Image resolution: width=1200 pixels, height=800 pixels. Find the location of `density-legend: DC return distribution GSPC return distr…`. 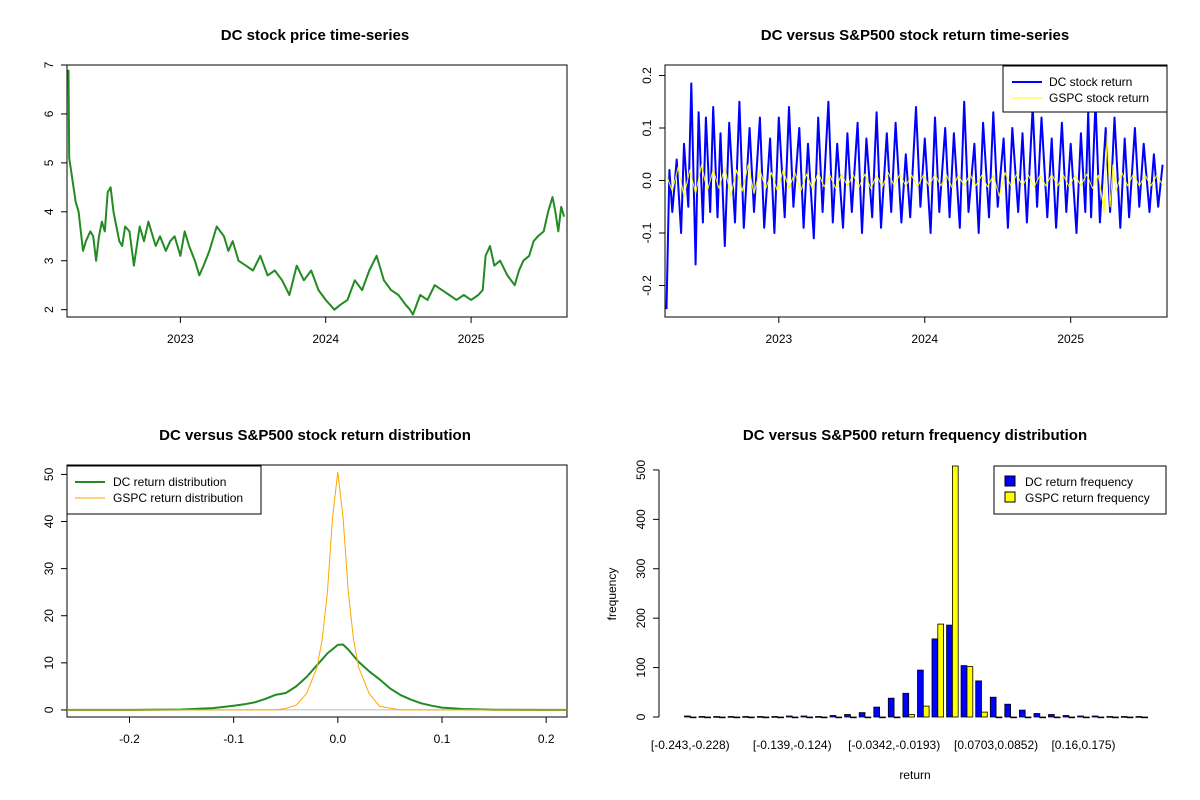

density-legend: DC return distribution GSPC return distr… is located at coordinates (164, 490).